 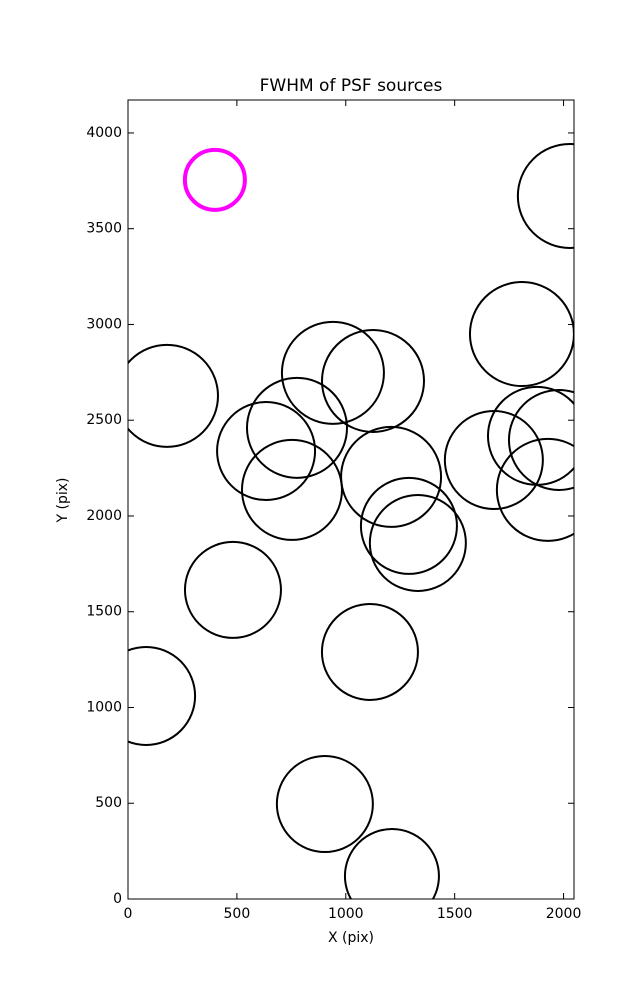 I want to click on y-tick-label: 500, so click(x=108, y=803).